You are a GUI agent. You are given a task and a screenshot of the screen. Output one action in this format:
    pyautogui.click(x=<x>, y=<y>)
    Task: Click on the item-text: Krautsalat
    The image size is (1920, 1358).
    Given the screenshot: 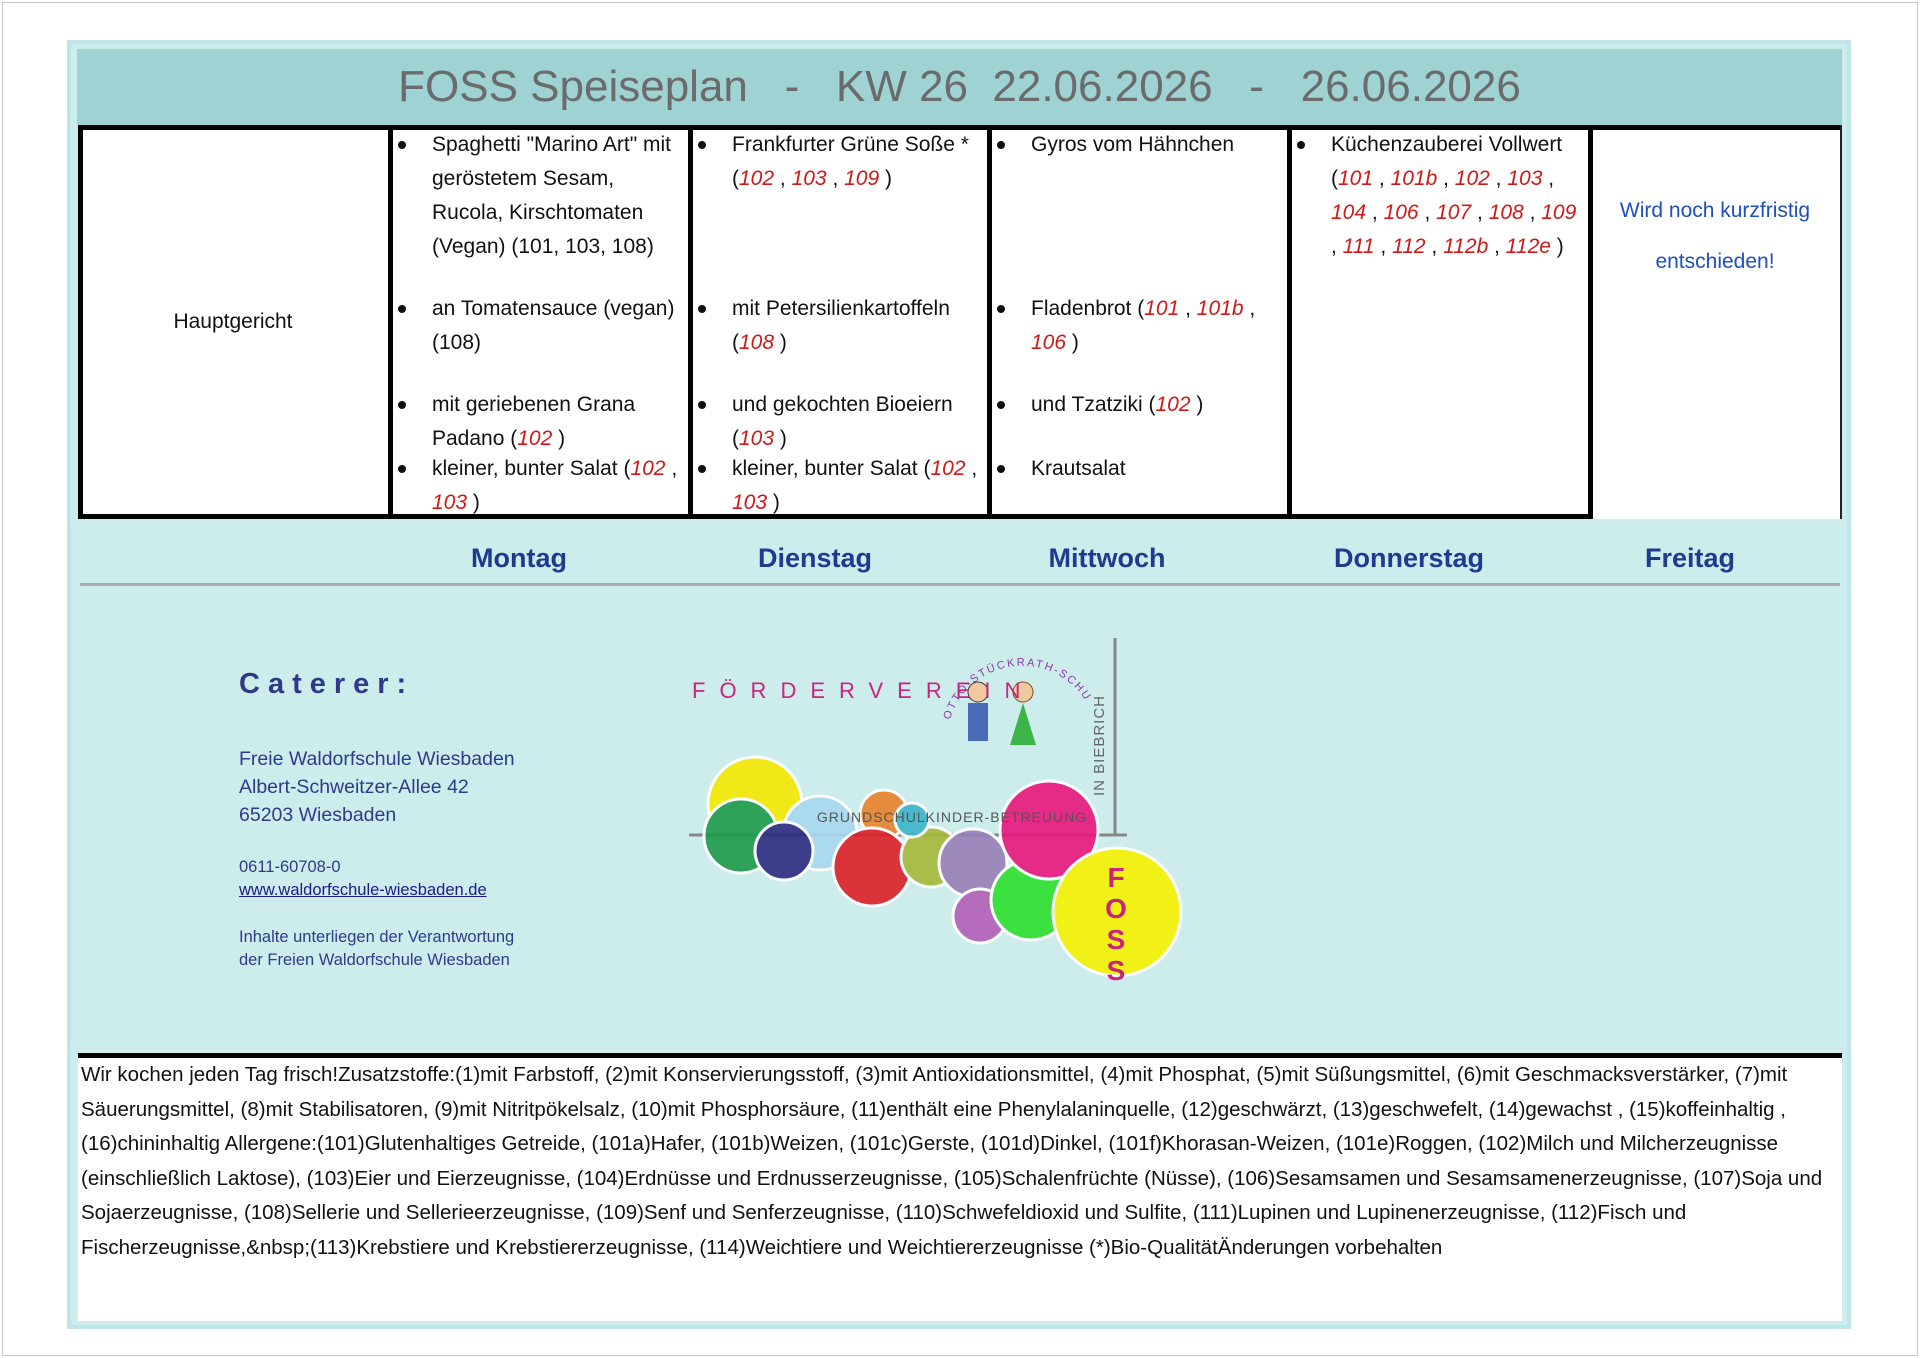 What is the action you would take?
    pyautogui.click(x=1078, y=468)
    